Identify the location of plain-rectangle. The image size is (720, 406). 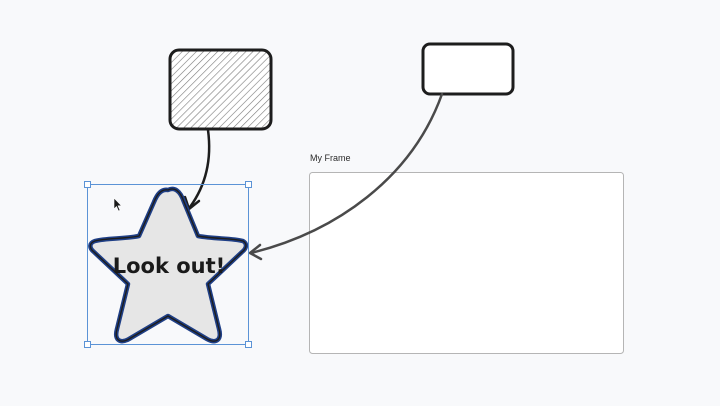
(468, 69).